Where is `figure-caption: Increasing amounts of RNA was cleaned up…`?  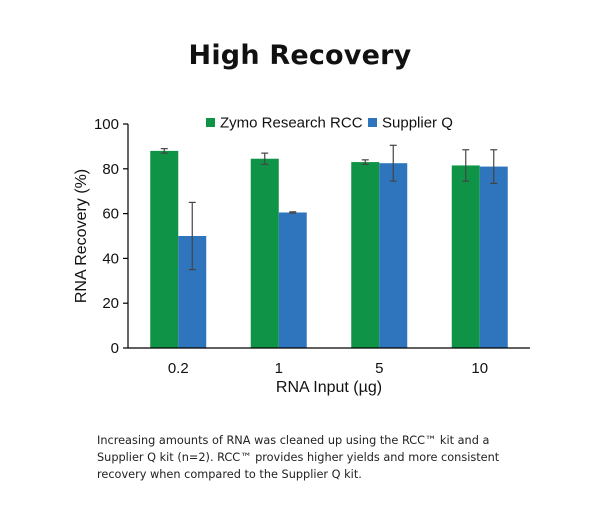 figure-caption: Increasing amounts of RNA was cleaned up… is located at coordinates (298, 457).